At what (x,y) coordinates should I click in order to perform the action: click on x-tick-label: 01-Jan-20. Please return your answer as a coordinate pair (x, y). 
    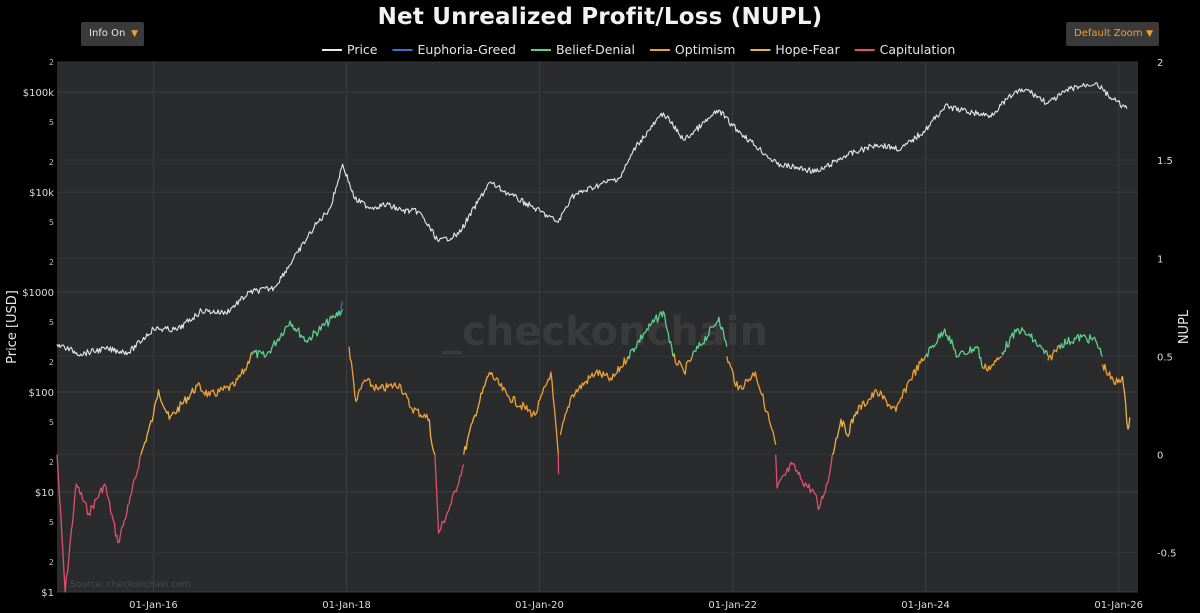
    Looking at the image, I should click on (539, 605).